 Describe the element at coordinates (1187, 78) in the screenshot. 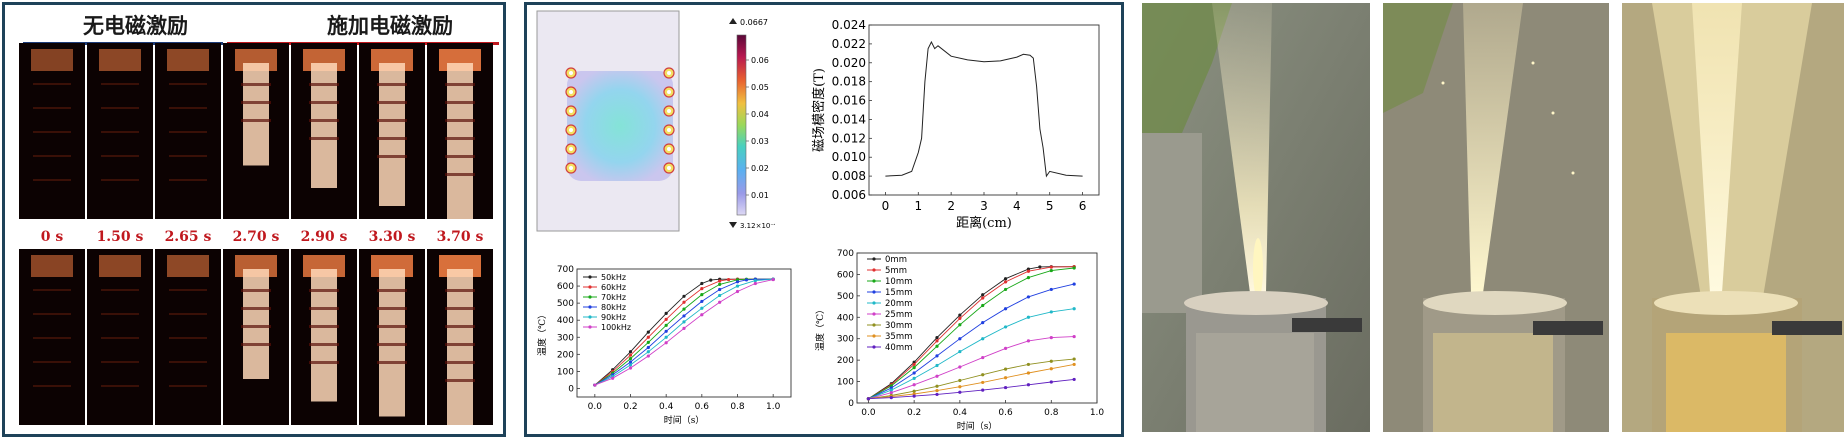

I see `foliage` at that location.